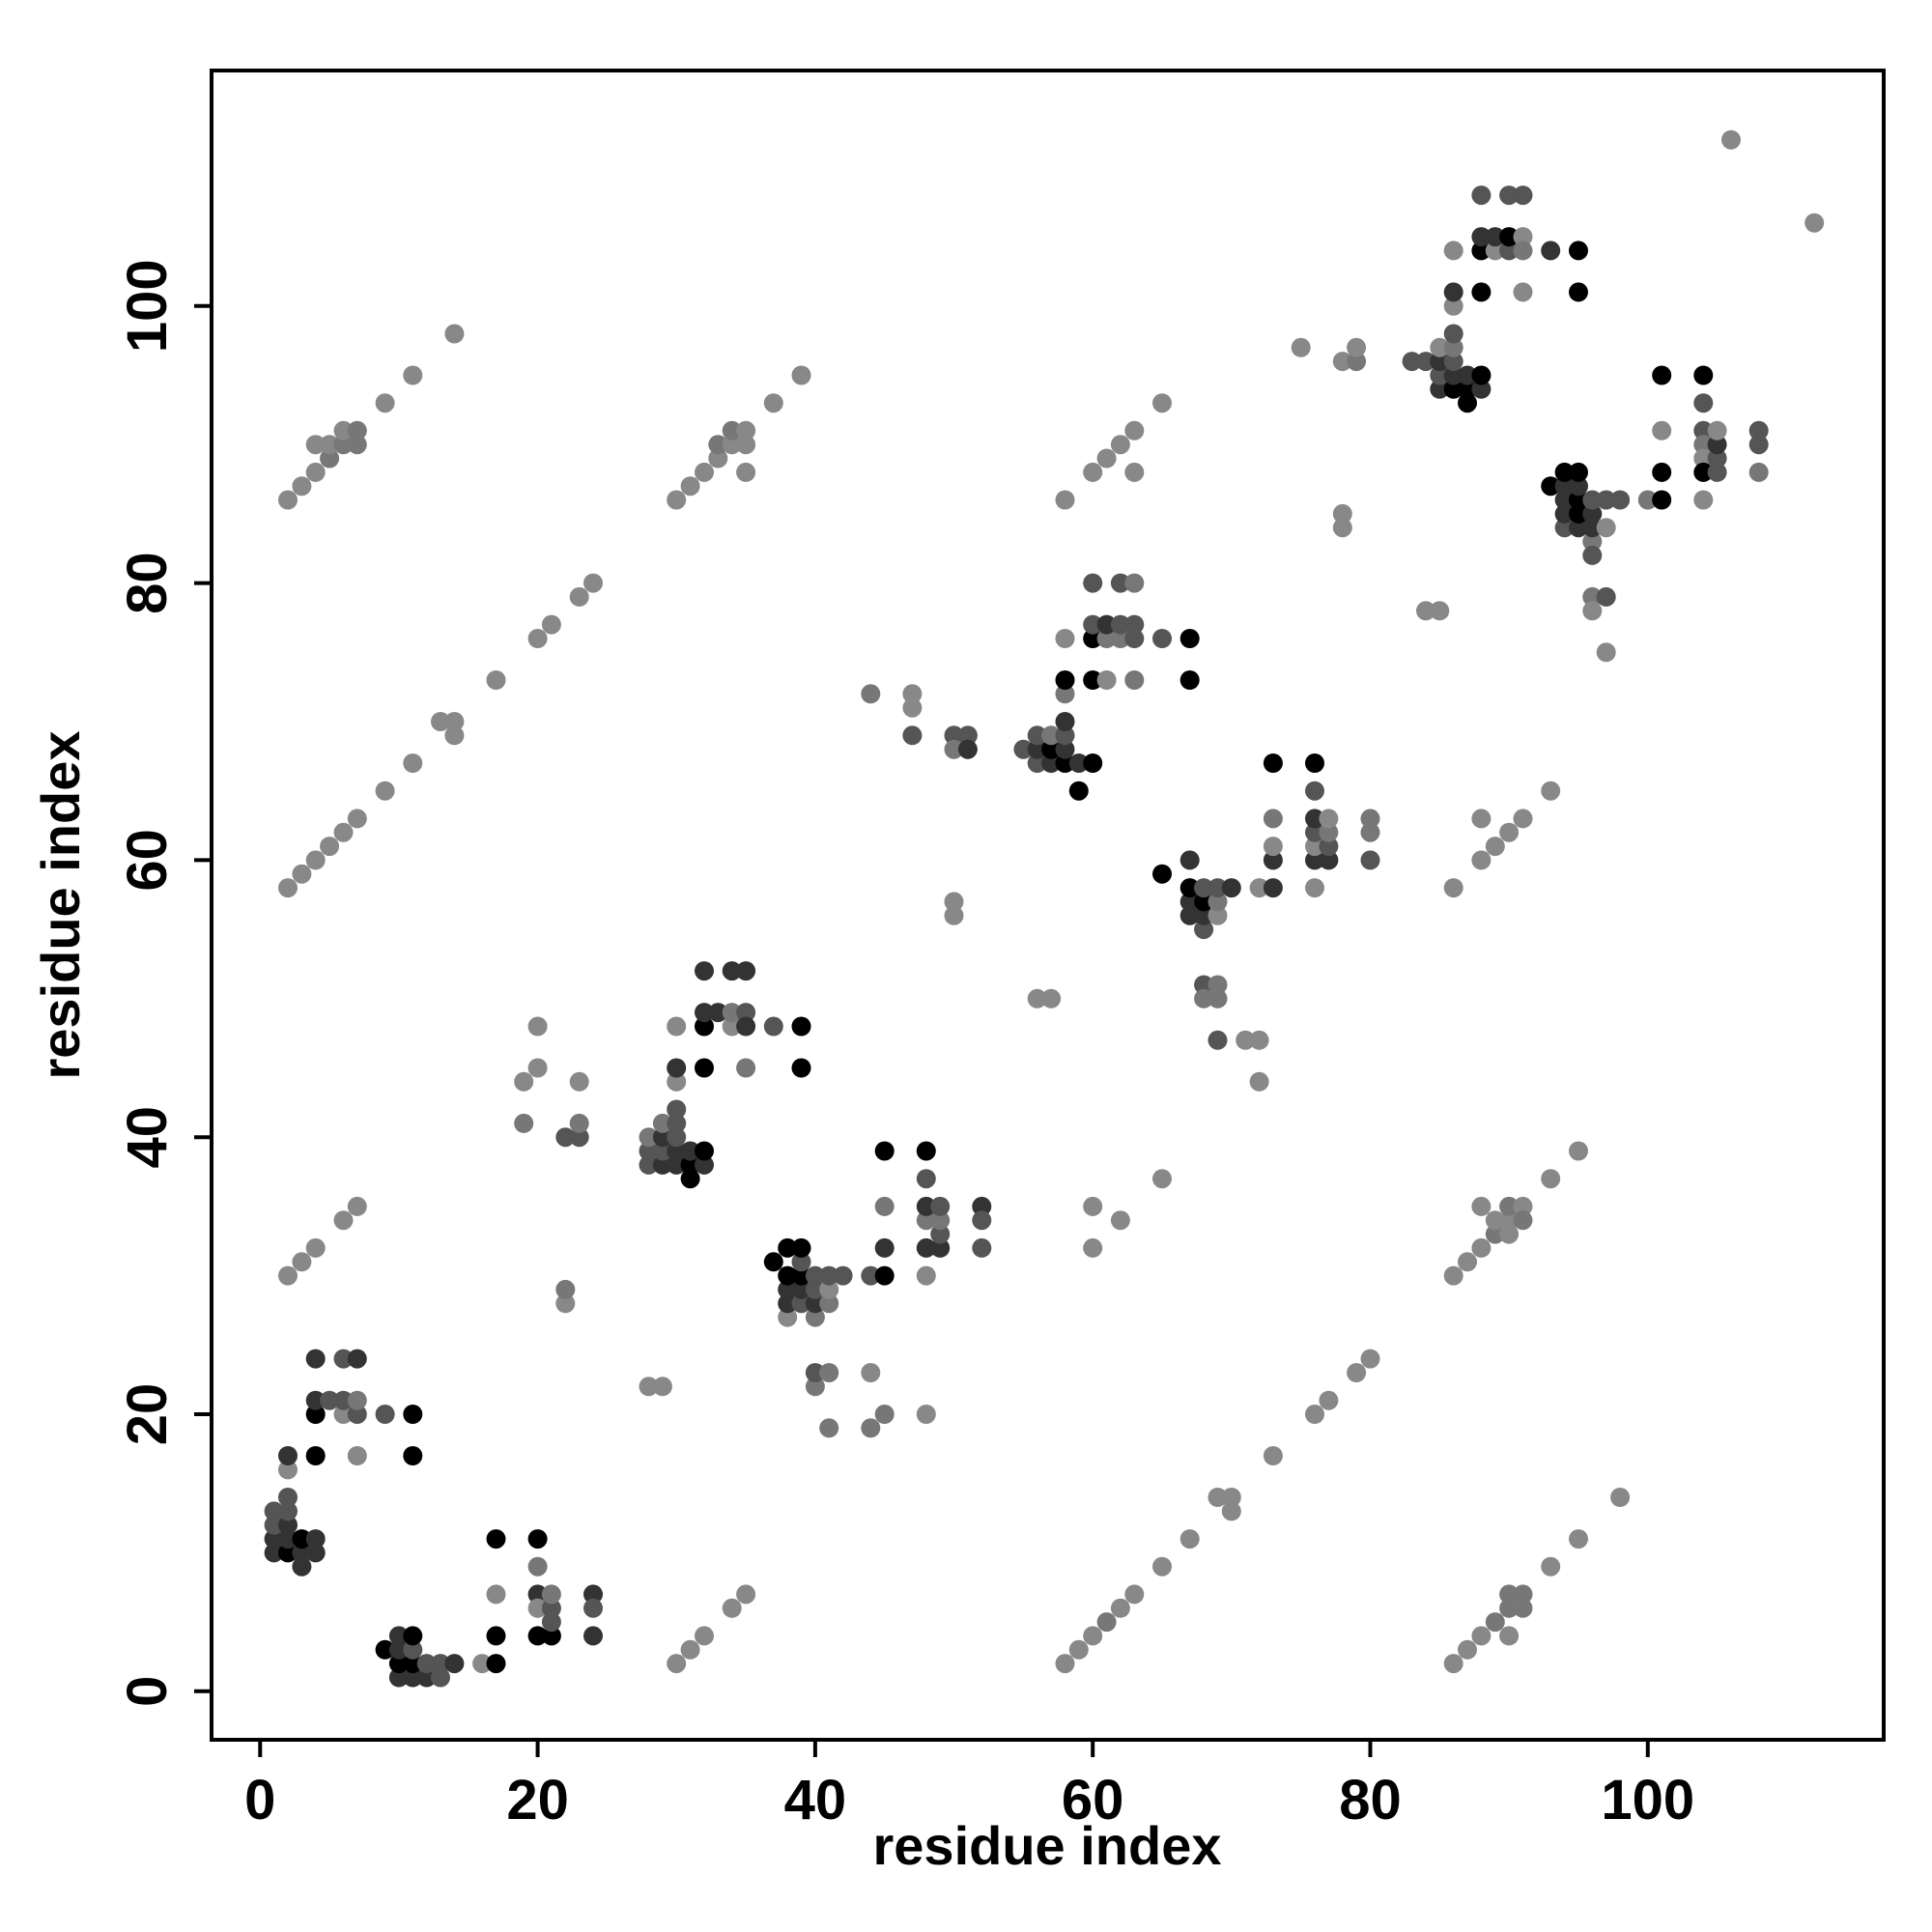 The width and height of the screenshot is (1932, 1932). What do you see at coordinates (259, 1800) in the screenshot?
I see `x-tick-label: 0` at bounding box center [259, 1800].